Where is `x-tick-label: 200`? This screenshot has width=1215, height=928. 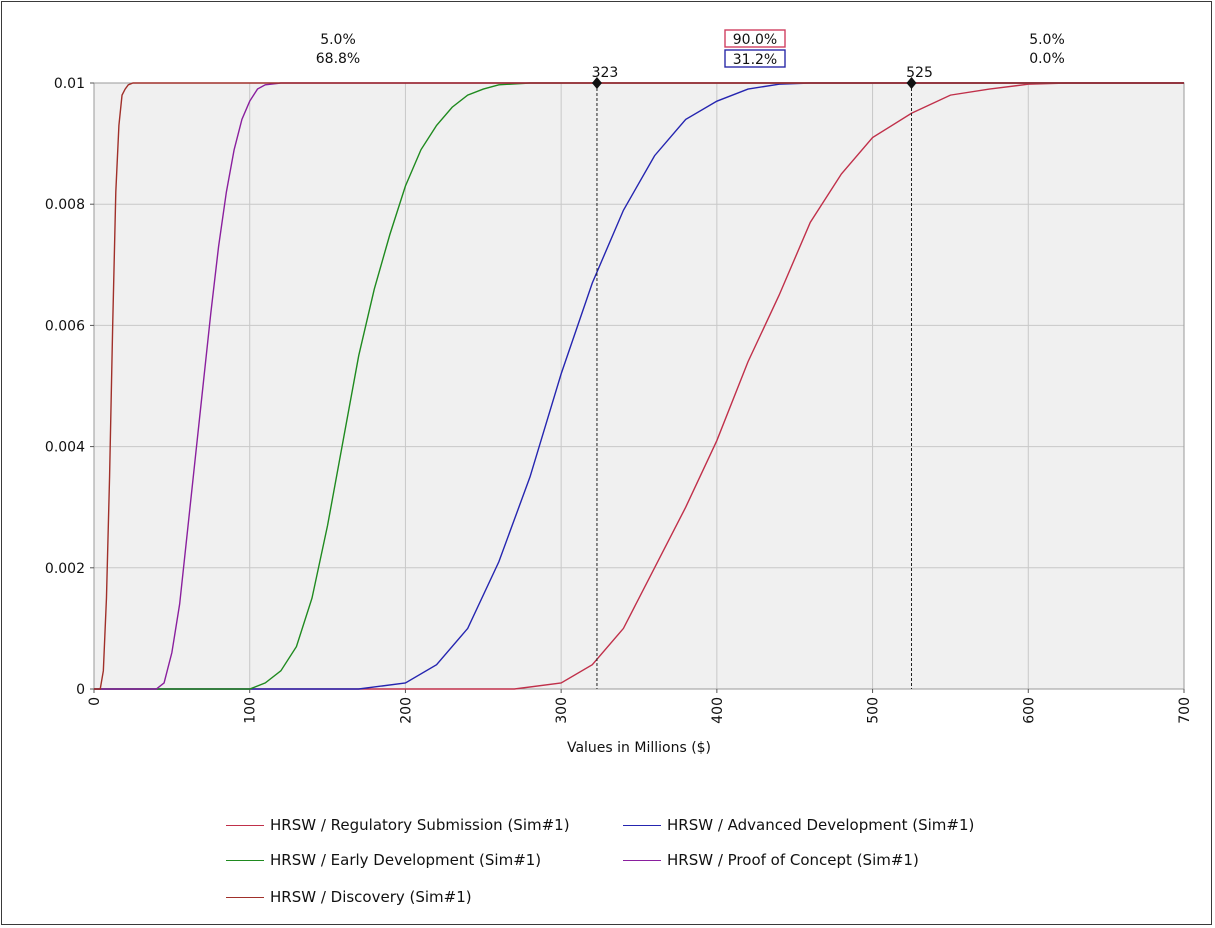 x-tick-label: 200 is located at coordinates (406, 710).